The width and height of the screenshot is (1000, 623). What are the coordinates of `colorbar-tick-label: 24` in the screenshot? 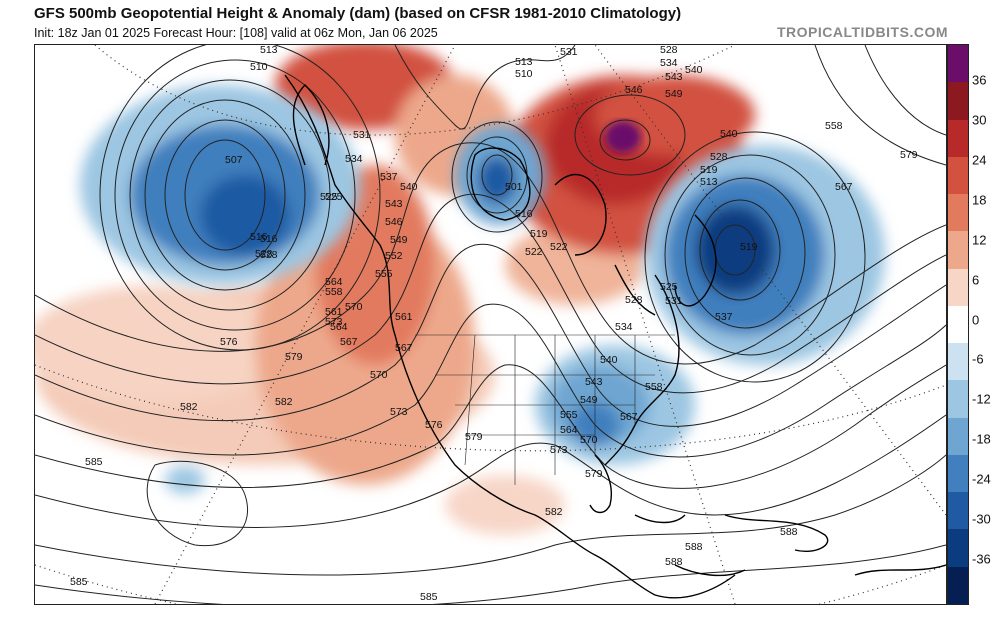 It's located at (979, 160).